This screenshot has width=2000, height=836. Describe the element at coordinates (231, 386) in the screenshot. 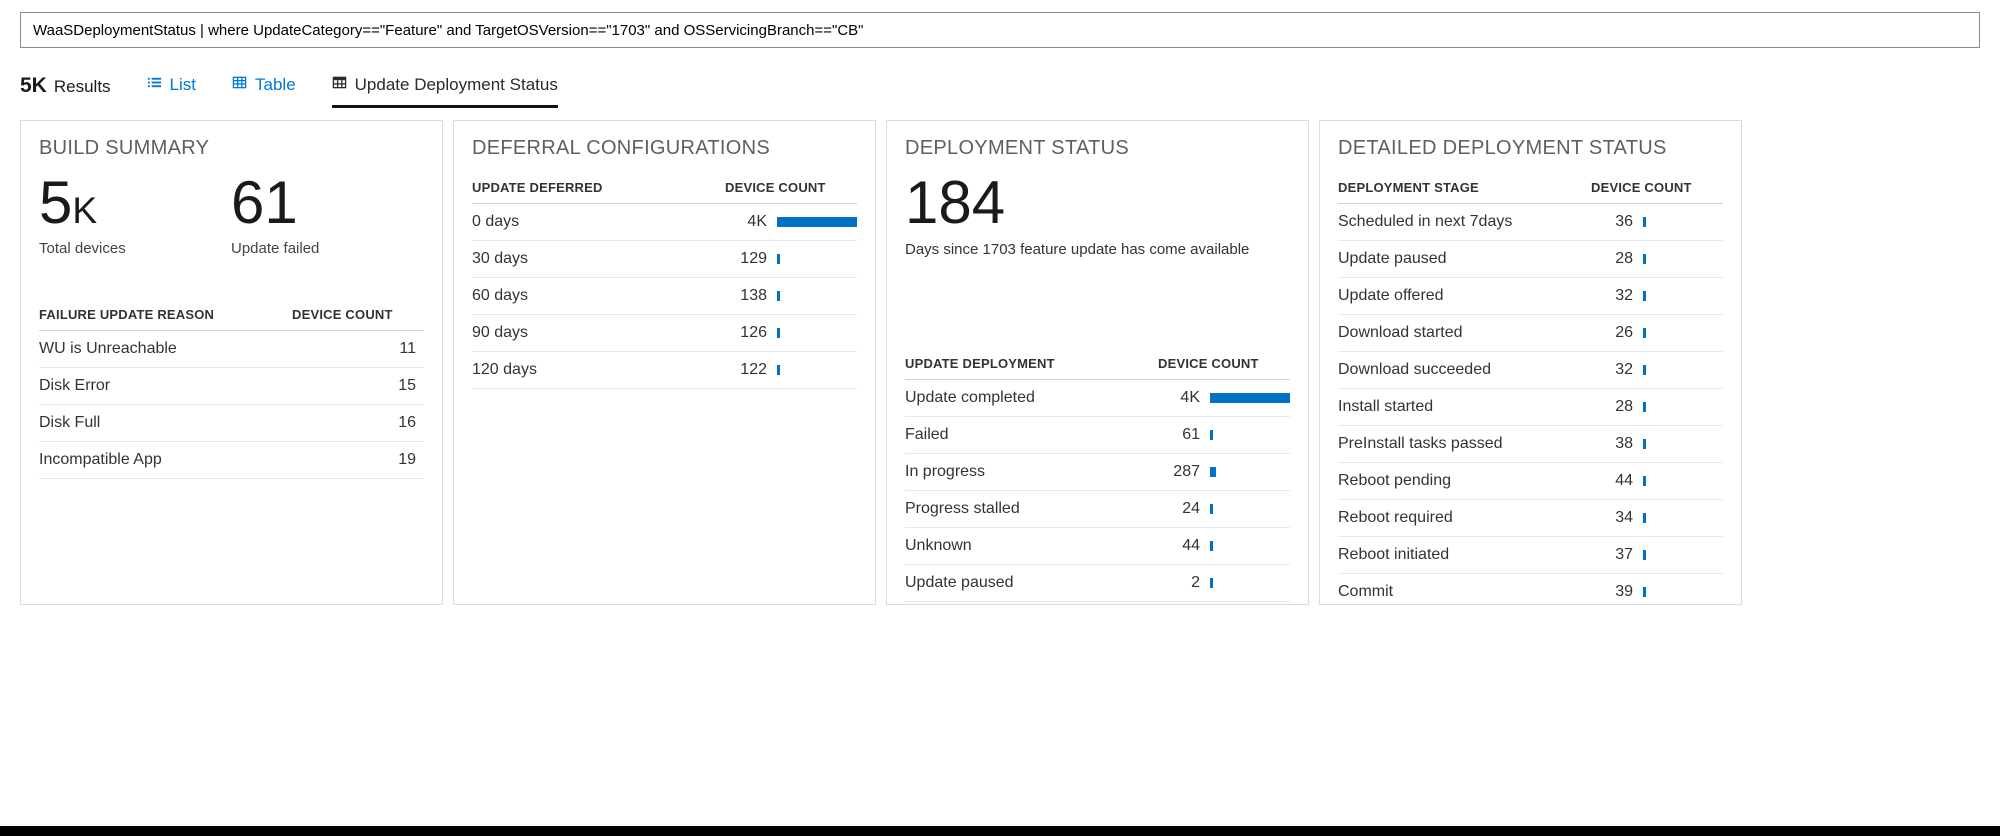

I see `table-row: Disk Error 15` at that location.